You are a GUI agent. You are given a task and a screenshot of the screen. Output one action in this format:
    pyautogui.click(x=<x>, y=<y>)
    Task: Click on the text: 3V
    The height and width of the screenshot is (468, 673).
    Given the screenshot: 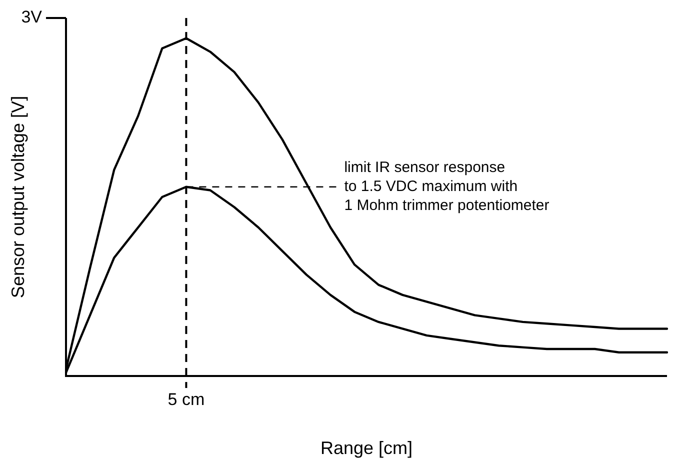 What is the action you would take?
    pyautogui.click(x=32, y=17)
    